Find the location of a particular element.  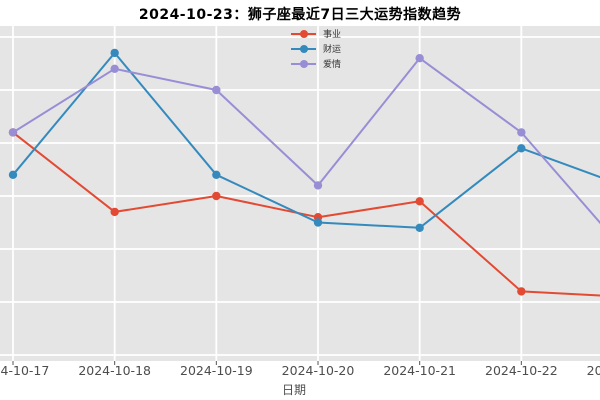

chart-legend: 事业 财运 爱情 is located at coordinates (316, 48).